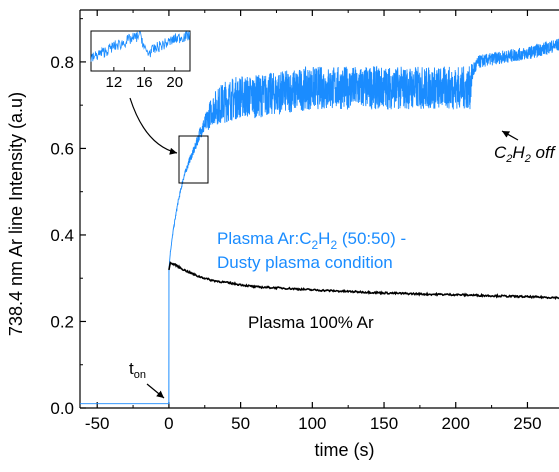  I want to click on c2h2-off-arrow, so click(510, 135).